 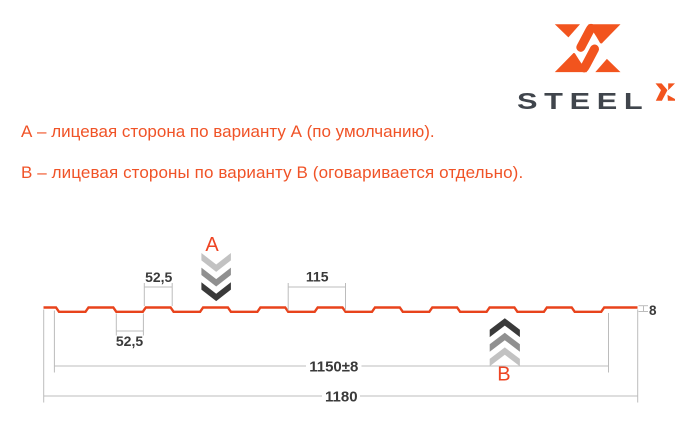 I want to click on svg-text: 1180, so click(x=341, y=397).